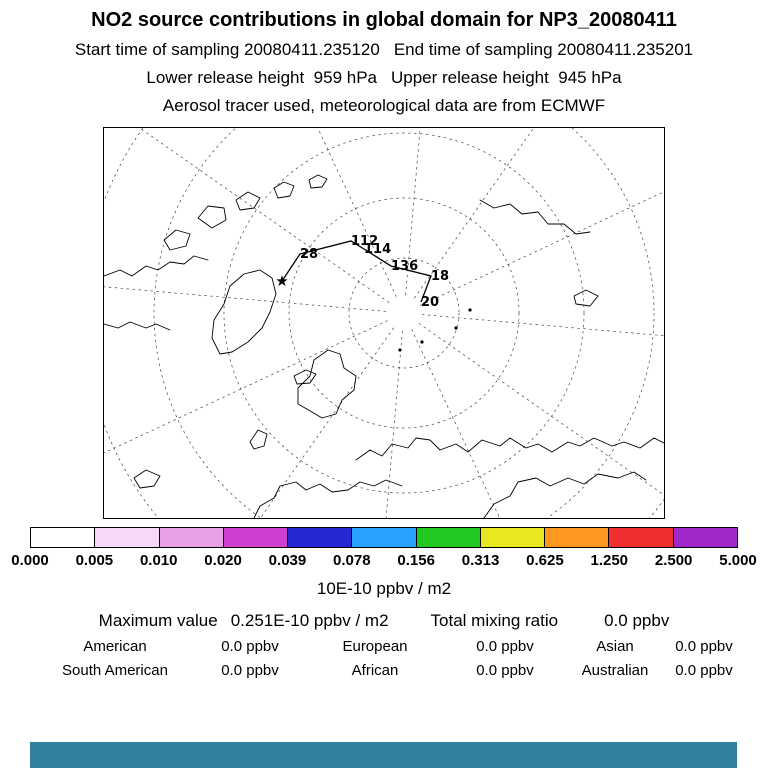 The height and width of the screenshot is (768, 768). What do you see at coordinates (404, 266) in the screenshot?
I see `trajectory-day-label: 136` at bounding box center [404, 266].